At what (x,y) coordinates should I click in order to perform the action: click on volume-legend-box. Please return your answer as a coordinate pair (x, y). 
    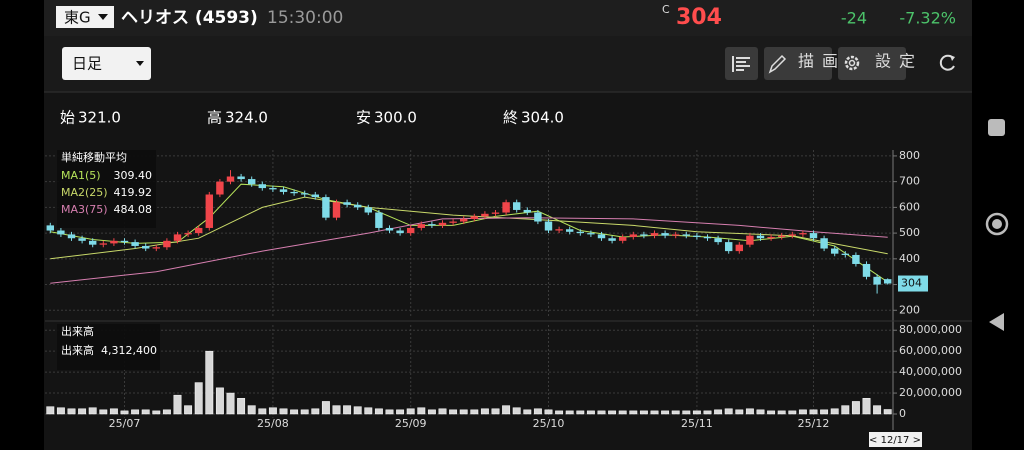
    Looking at the image, I should click on (108, 347).